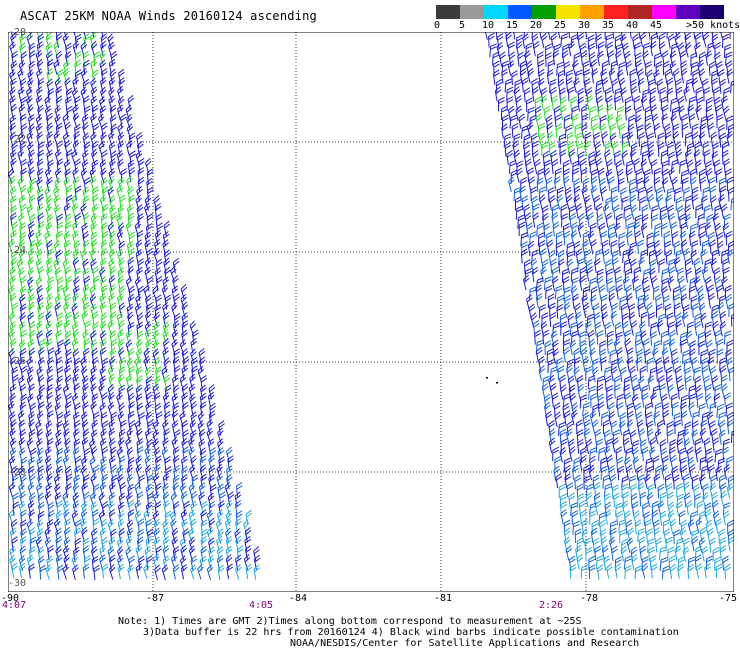  What do you see at coordinates (632, 25) in the screenshot?
I see `legend-label: 40` at bounding box center [632, 25].